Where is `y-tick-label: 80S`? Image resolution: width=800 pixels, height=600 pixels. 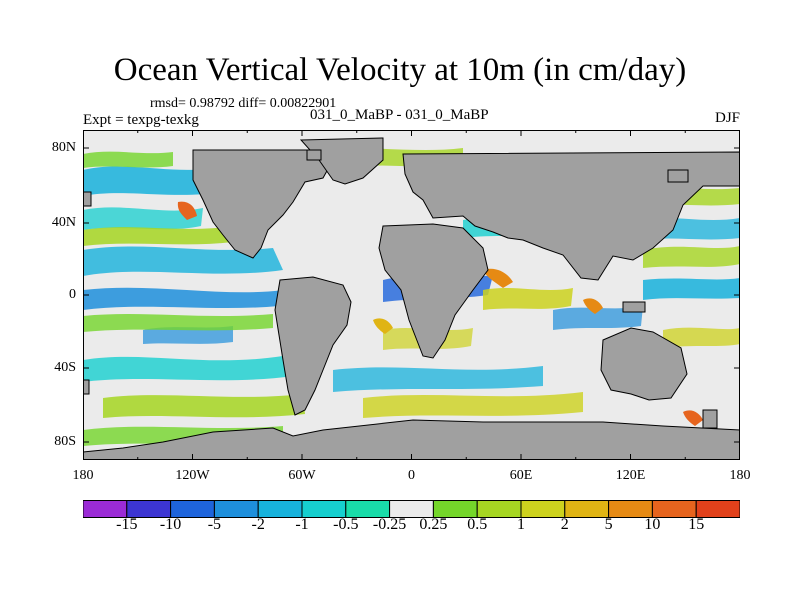 y-tick-label: 80S is located at coordinates (65, 441).